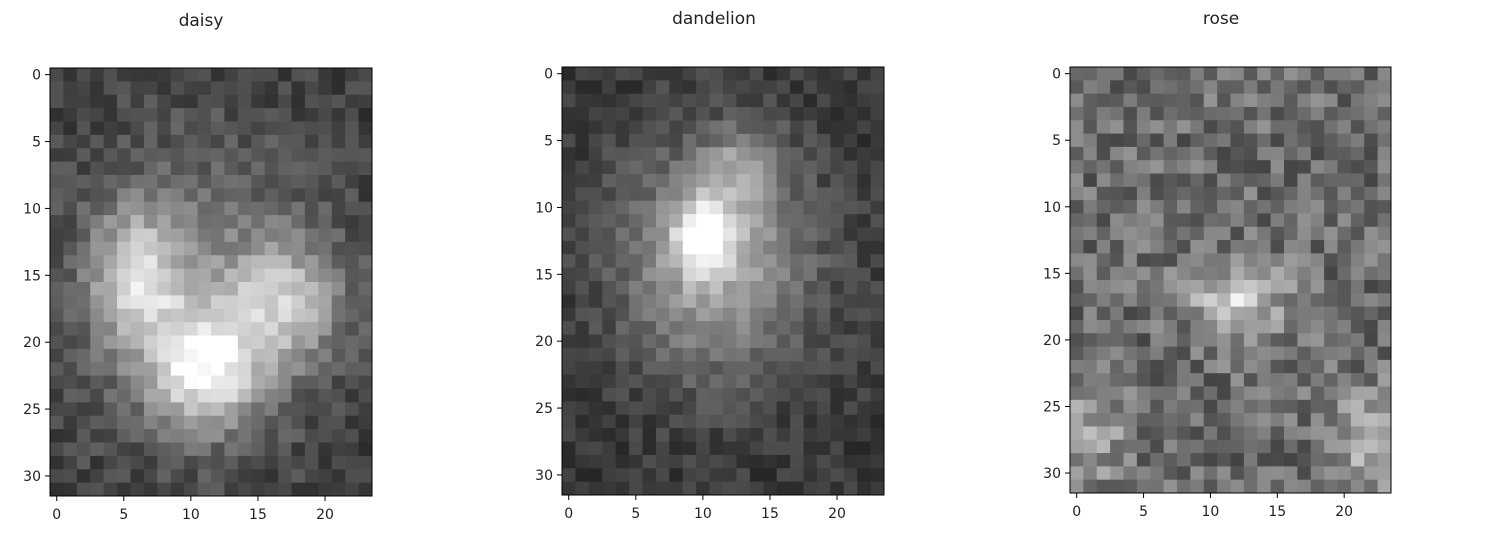 Image resolution: width=1498 pixels, height=550 pixels. What do you see at coordinates (32, 209) in the screenshot?
I see `y-tick-label: 10` at bounding box center [32, 209].